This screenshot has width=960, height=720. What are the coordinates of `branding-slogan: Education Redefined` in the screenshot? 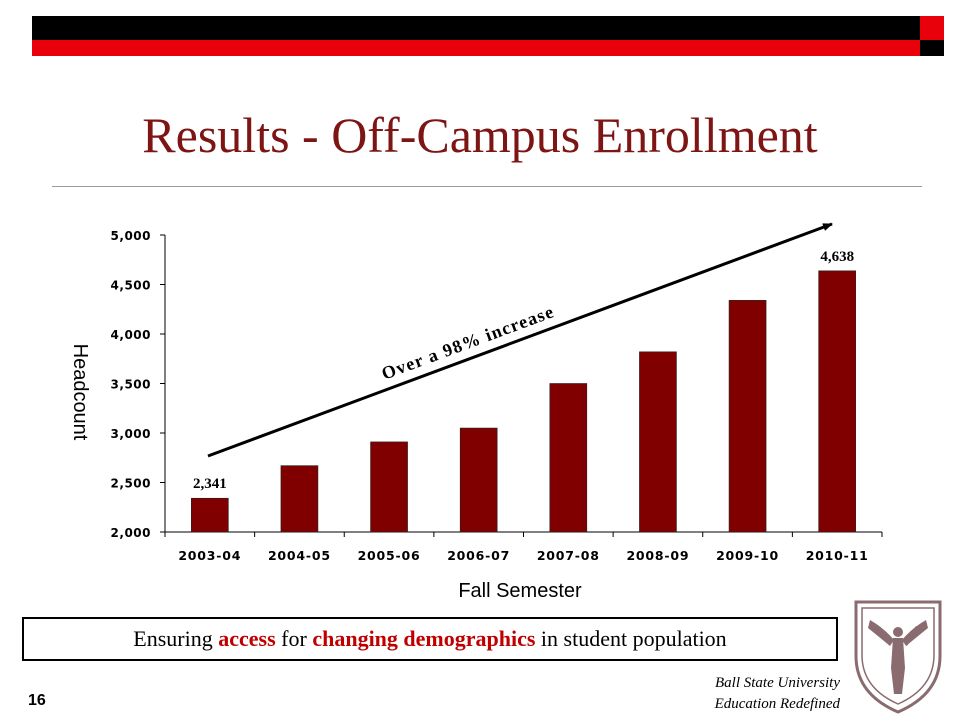 It's located at (777, 704).